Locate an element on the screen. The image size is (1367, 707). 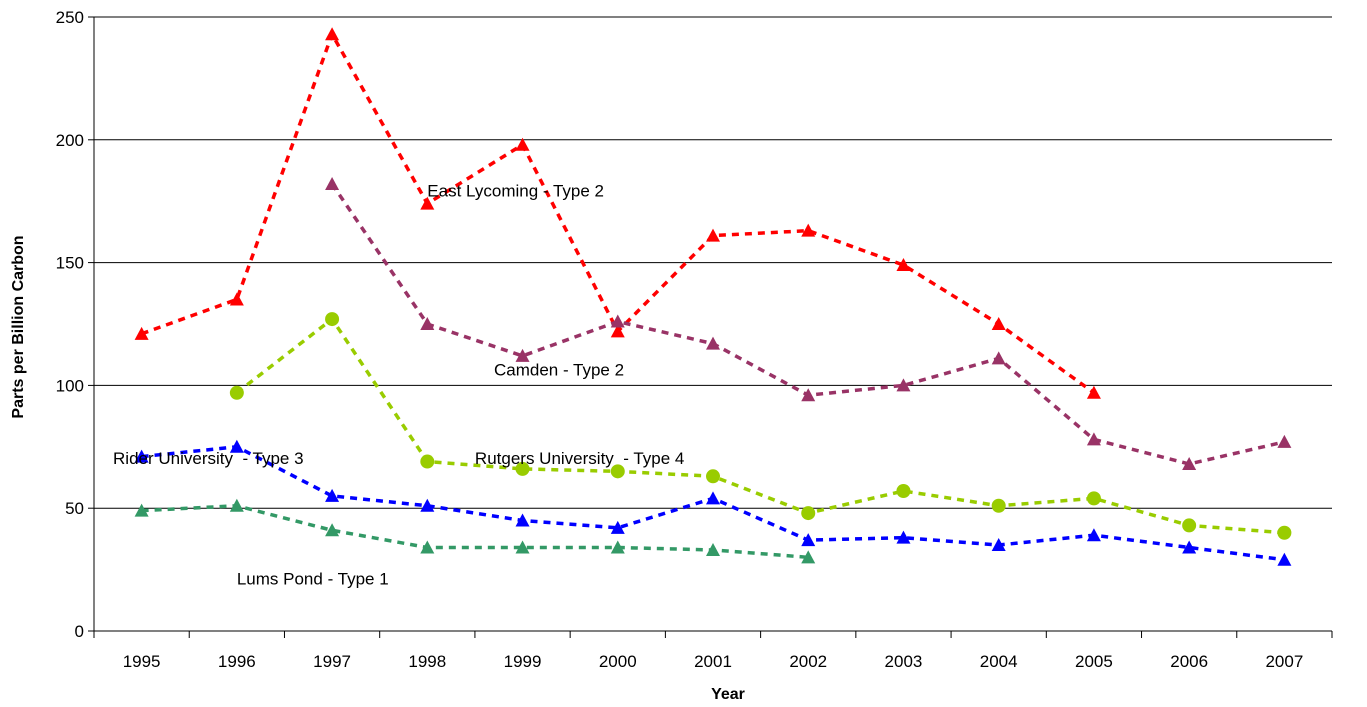
x-tick-label: 2003 is located at coordinates (904, 661).